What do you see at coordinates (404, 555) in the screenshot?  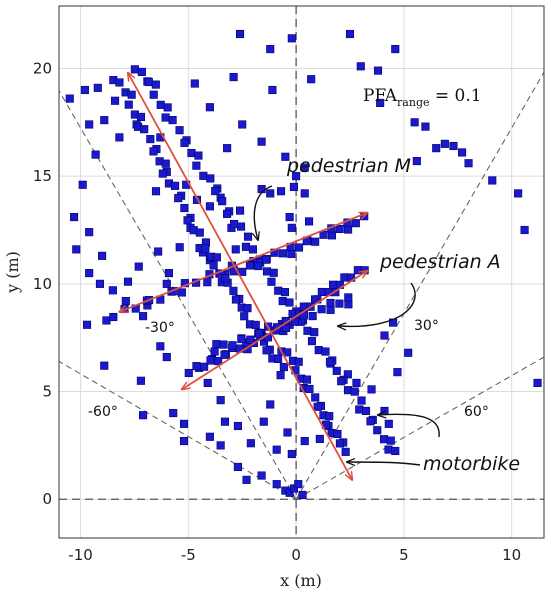 I see `x-tick-label: 5` at bounding box center [404, 555].